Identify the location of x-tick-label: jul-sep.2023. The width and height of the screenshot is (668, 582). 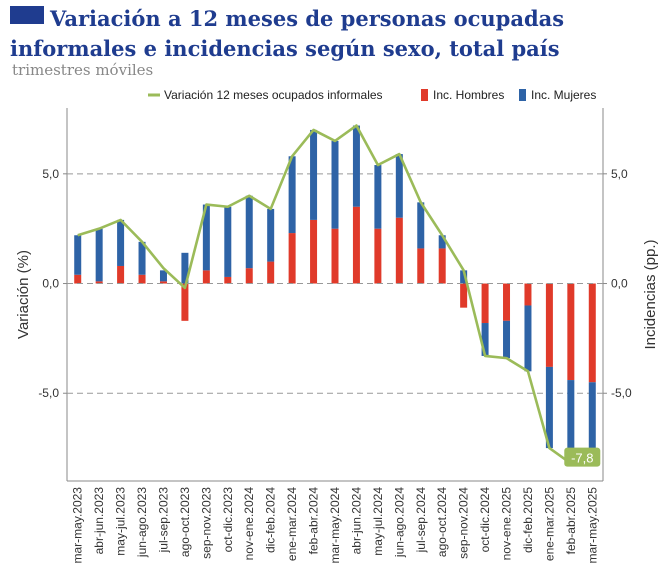
(163, 520).